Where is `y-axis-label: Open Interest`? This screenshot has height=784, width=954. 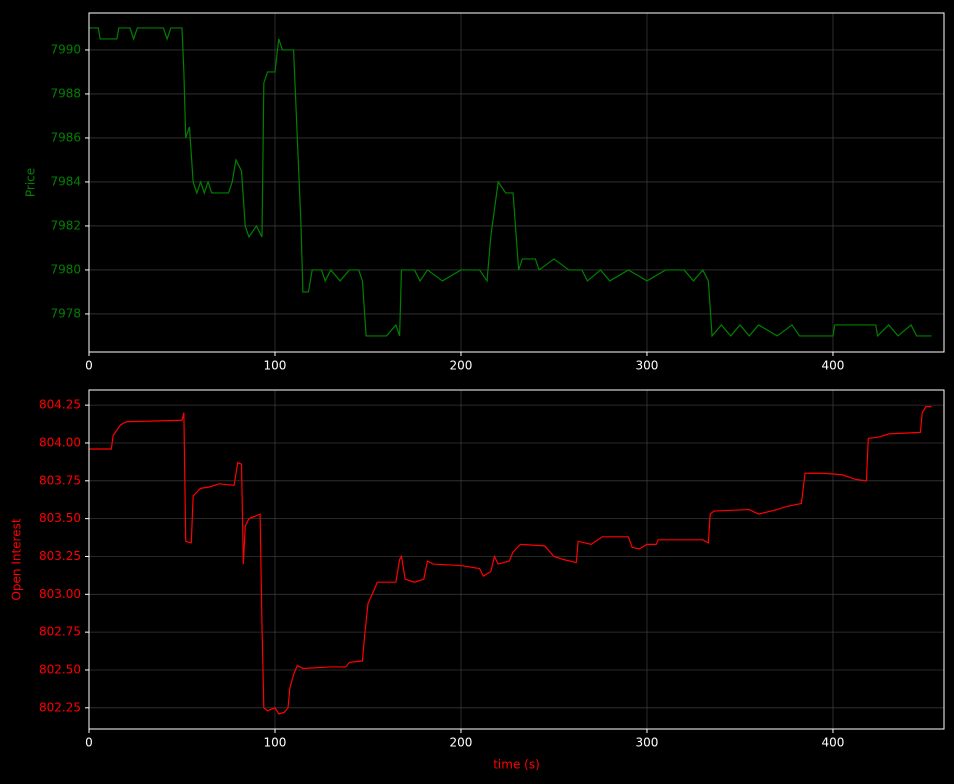
y-axis-label: Open Interest is located at coordinates (17, 559).